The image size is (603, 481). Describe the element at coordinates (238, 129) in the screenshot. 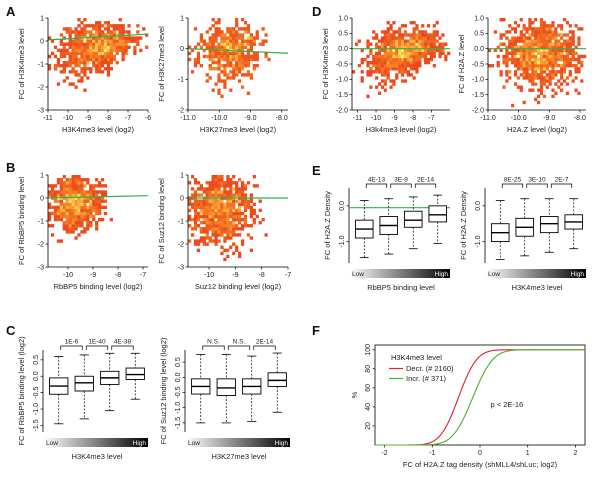

I see `x-axis-label: H3K27me3 level (log2)` at that location.